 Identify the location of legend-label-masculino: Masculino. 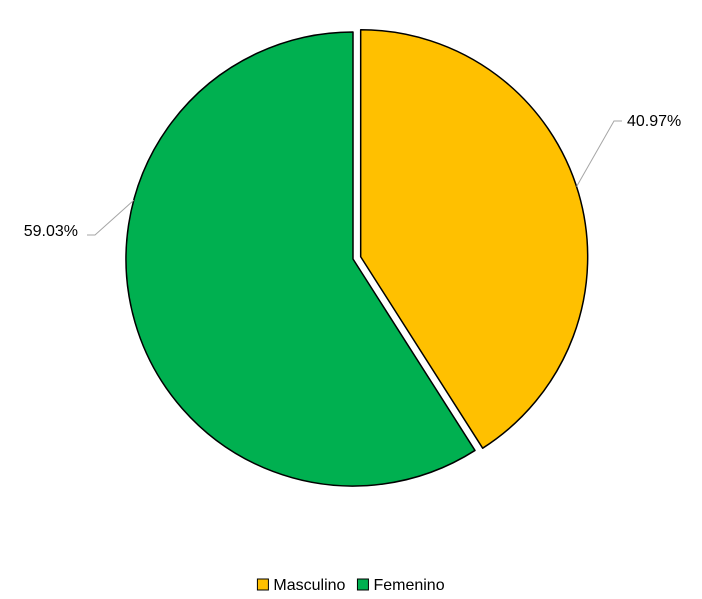
(309, 585).